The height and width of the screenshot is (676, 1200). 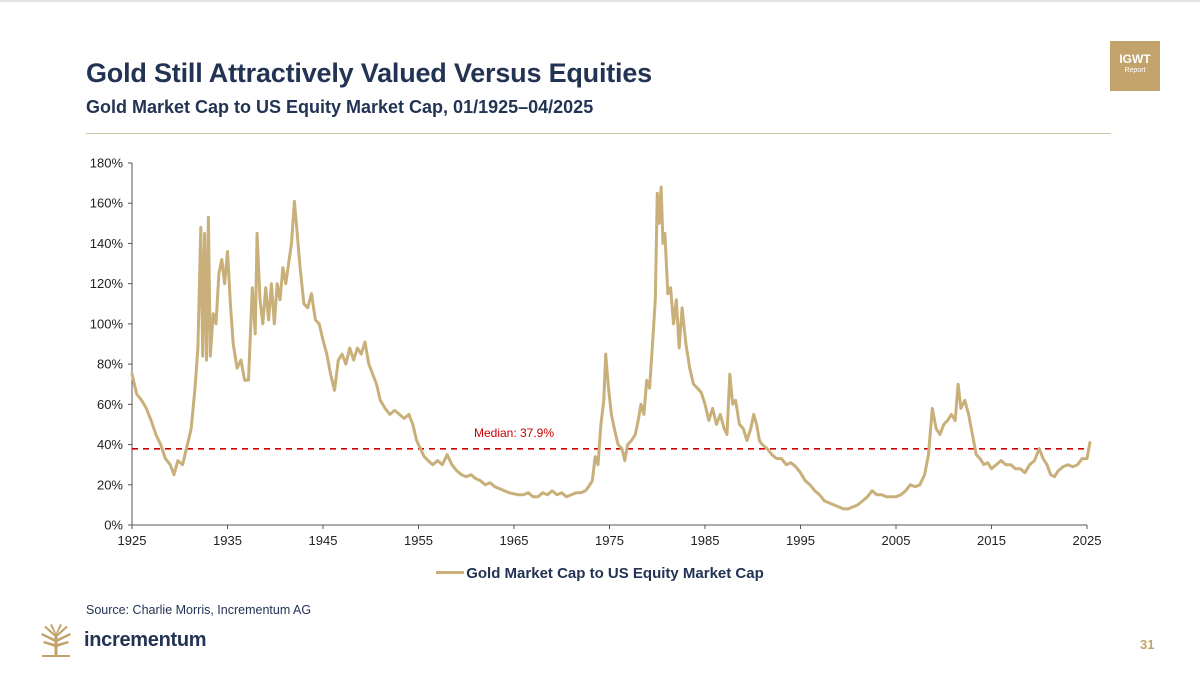 What do you see at coordinates (514, 433) in the screenshot?
I see `median-label: Median: 37.9%` at bounding box center [514, 433].